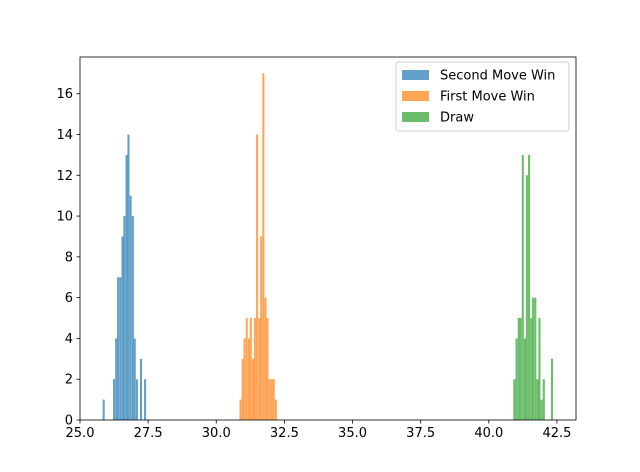 This screenshot has height=472, width=640. Describe the element at coordinates (64, 94) in the screenshot. I see `y-tick-label: 16` at that location.